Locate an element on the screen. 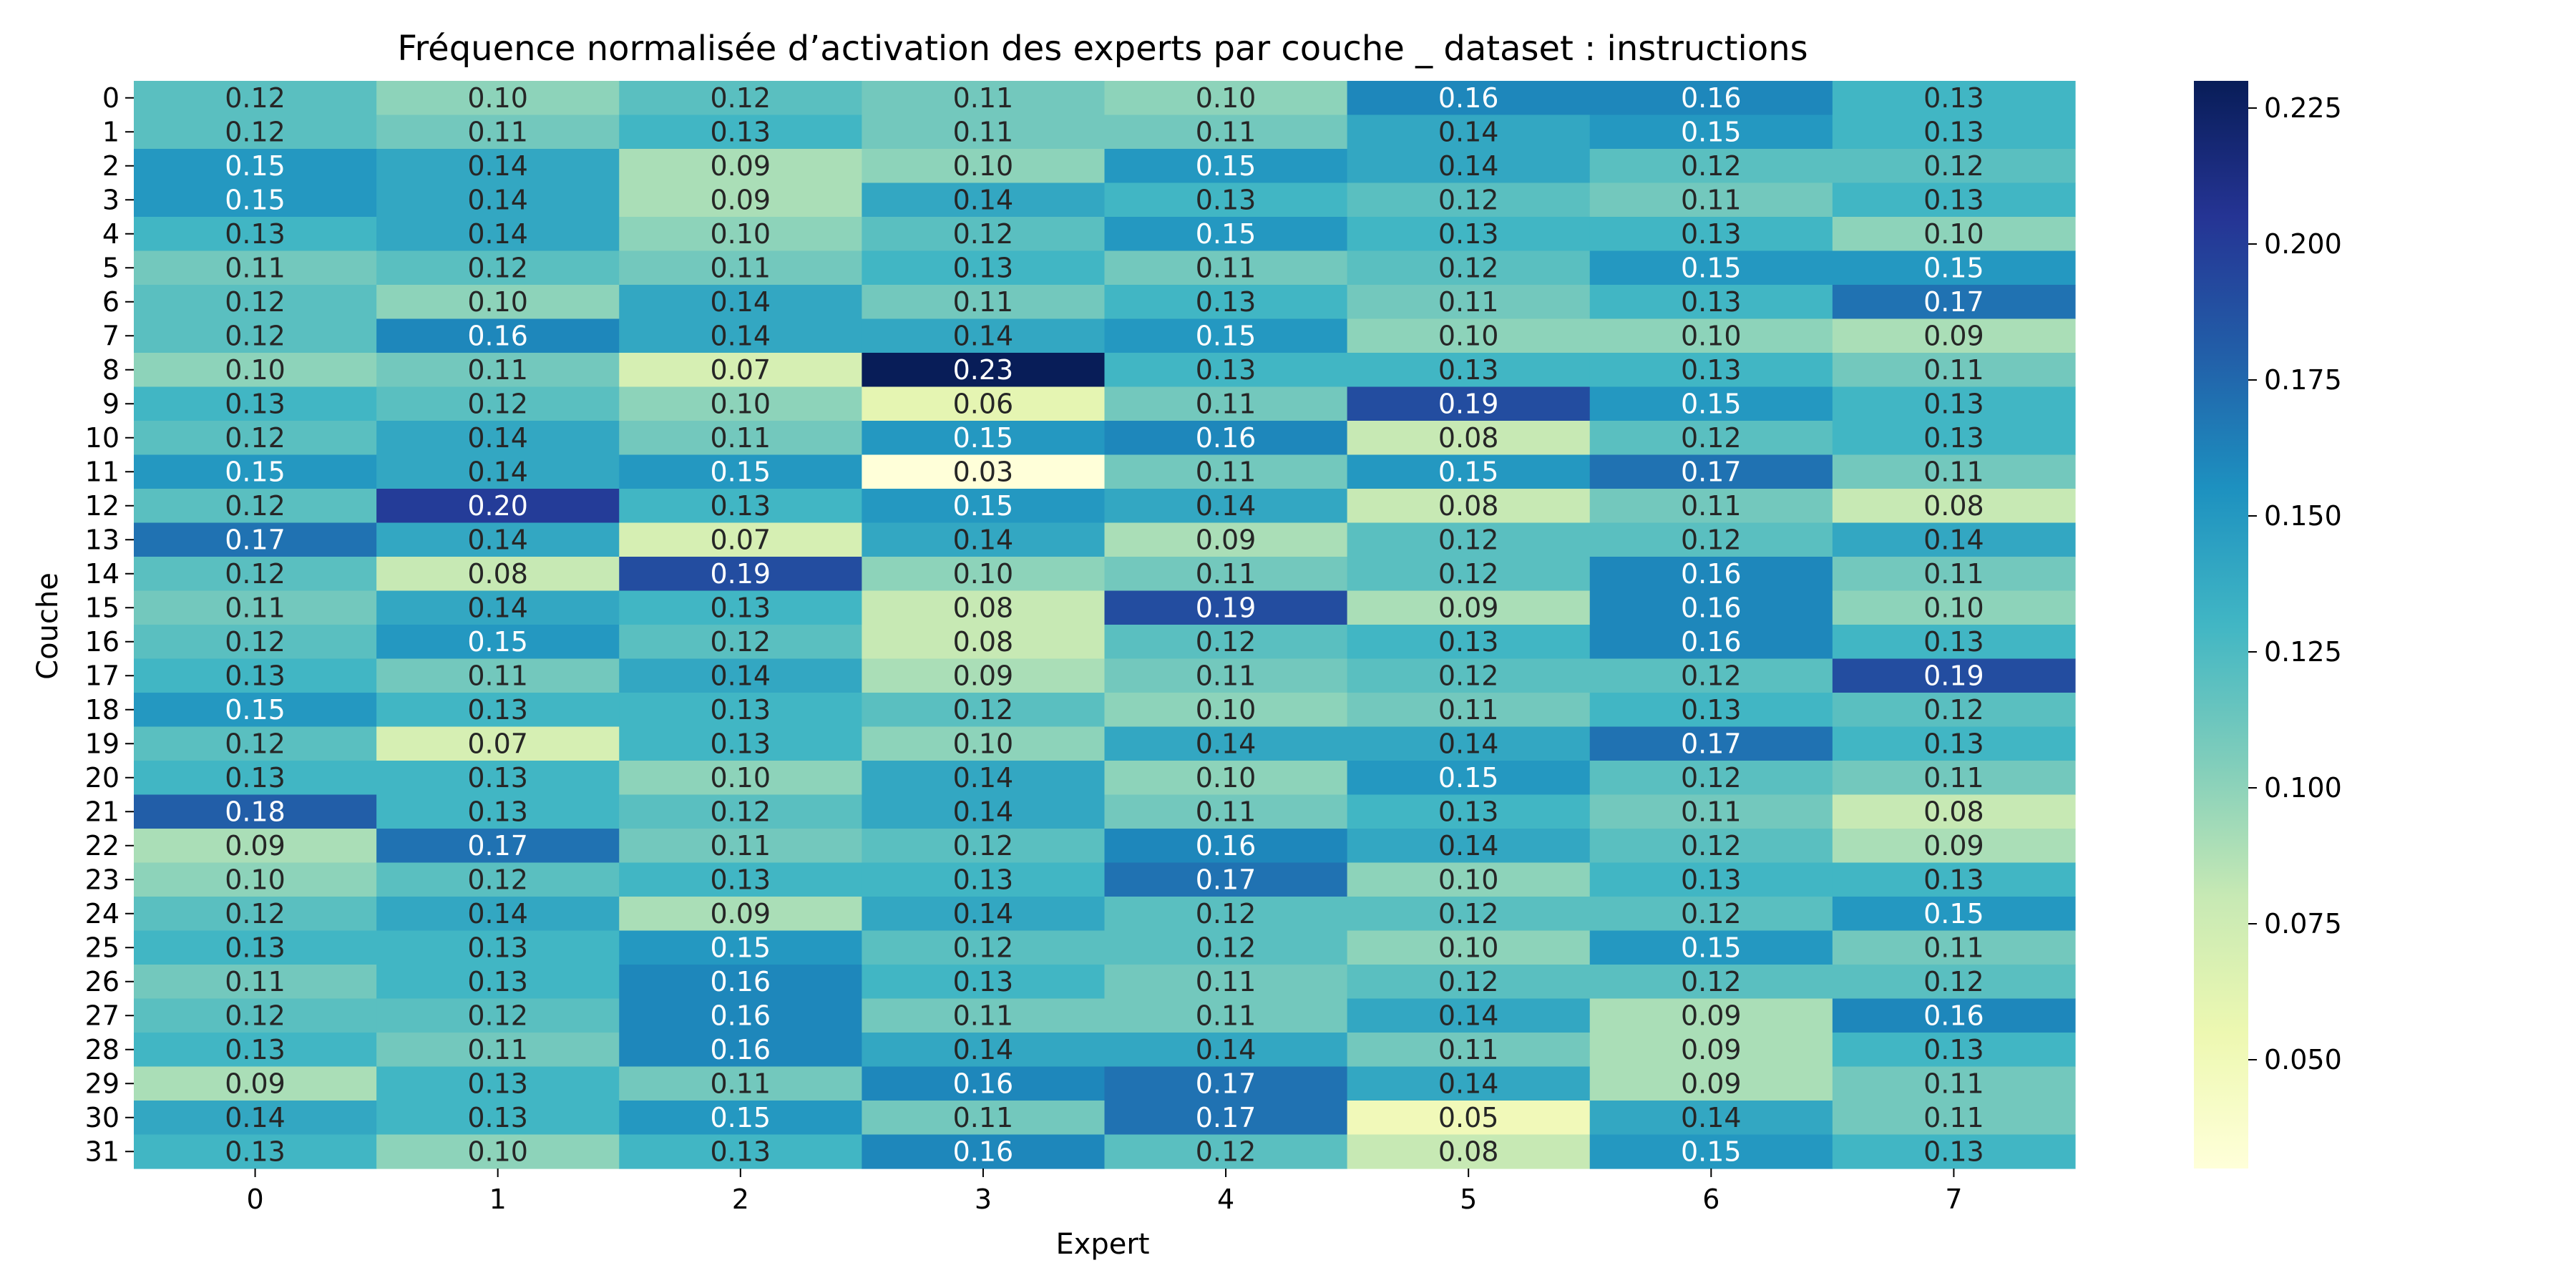 This screenshot has width=2576, height=1288. y-tick-label: 20 is located at coordinates (102, 778).